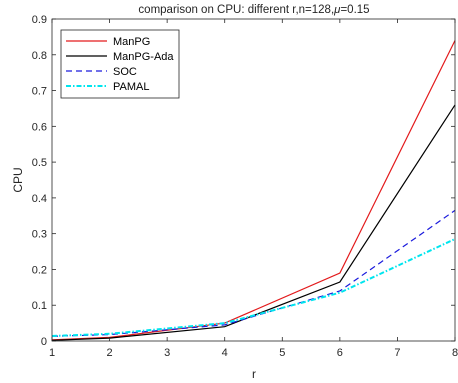 This screenshot has width=458, height=383. Describe the element at coordinates (225, 353) in the screenshot. I see `x-tick-label: 4` at that location.